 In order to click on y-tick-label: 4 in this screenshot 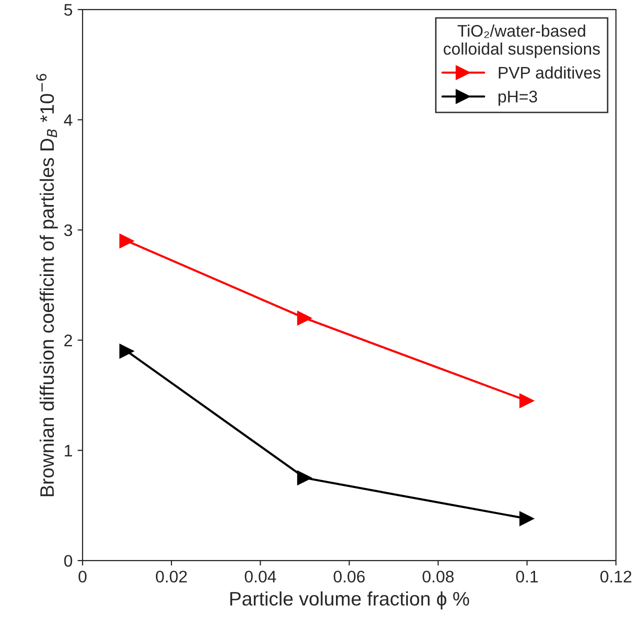, I will do `click(68, 120)`.